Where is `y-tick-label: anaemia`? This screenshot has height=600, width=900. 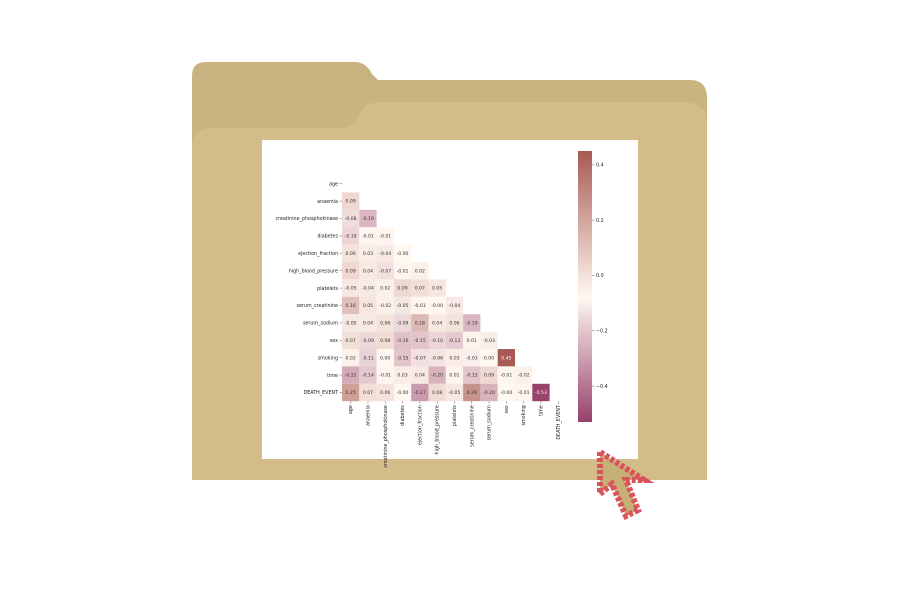 y-tick-label: anaemia is located at coordinates (327, 202).